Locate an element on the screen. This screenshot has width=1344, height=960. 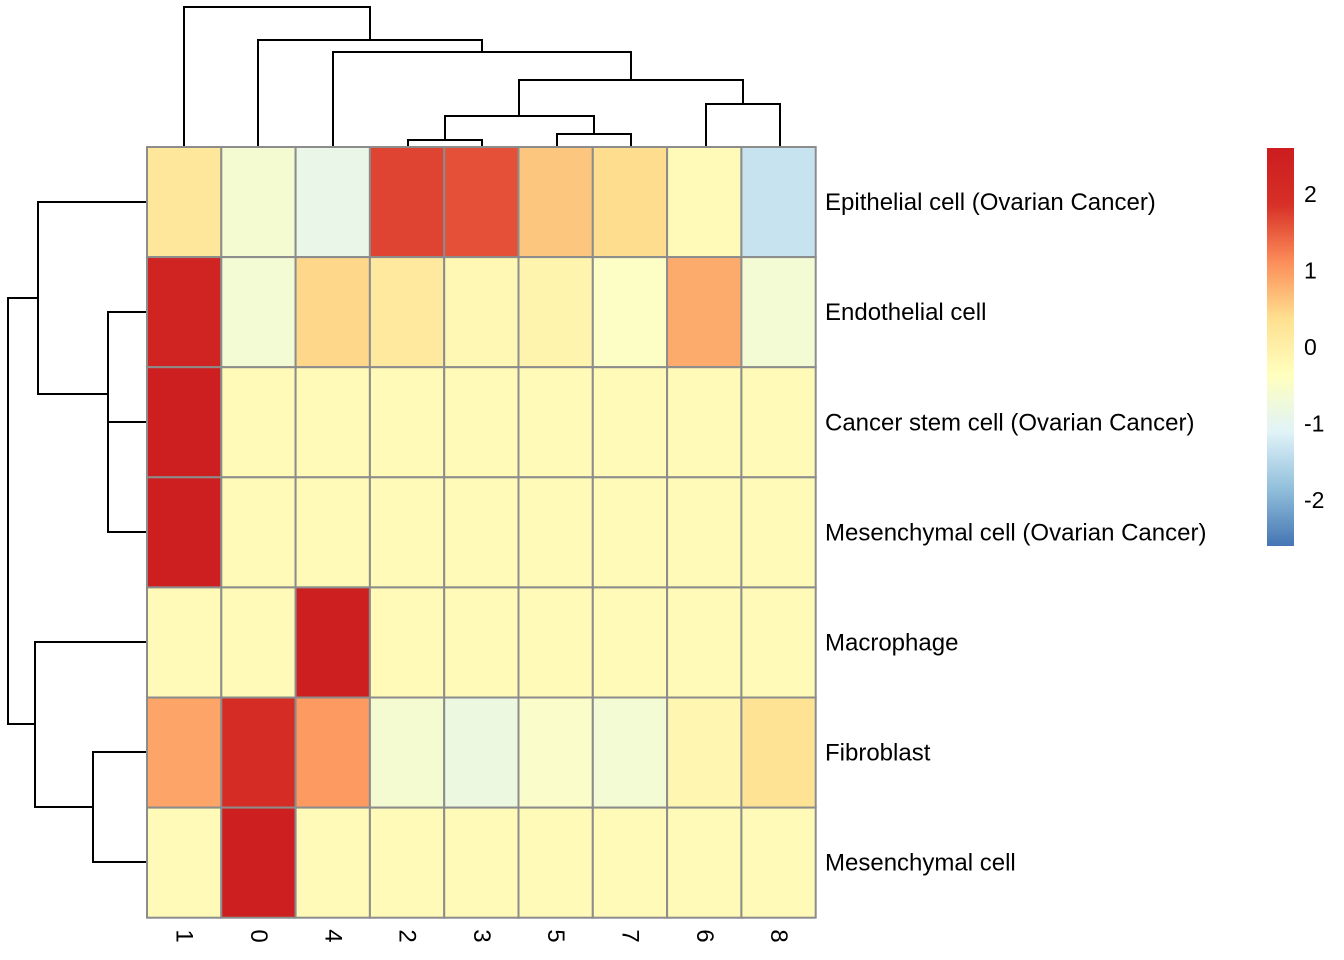
row-label: Fibroblast is located at coordinates (878, 753).